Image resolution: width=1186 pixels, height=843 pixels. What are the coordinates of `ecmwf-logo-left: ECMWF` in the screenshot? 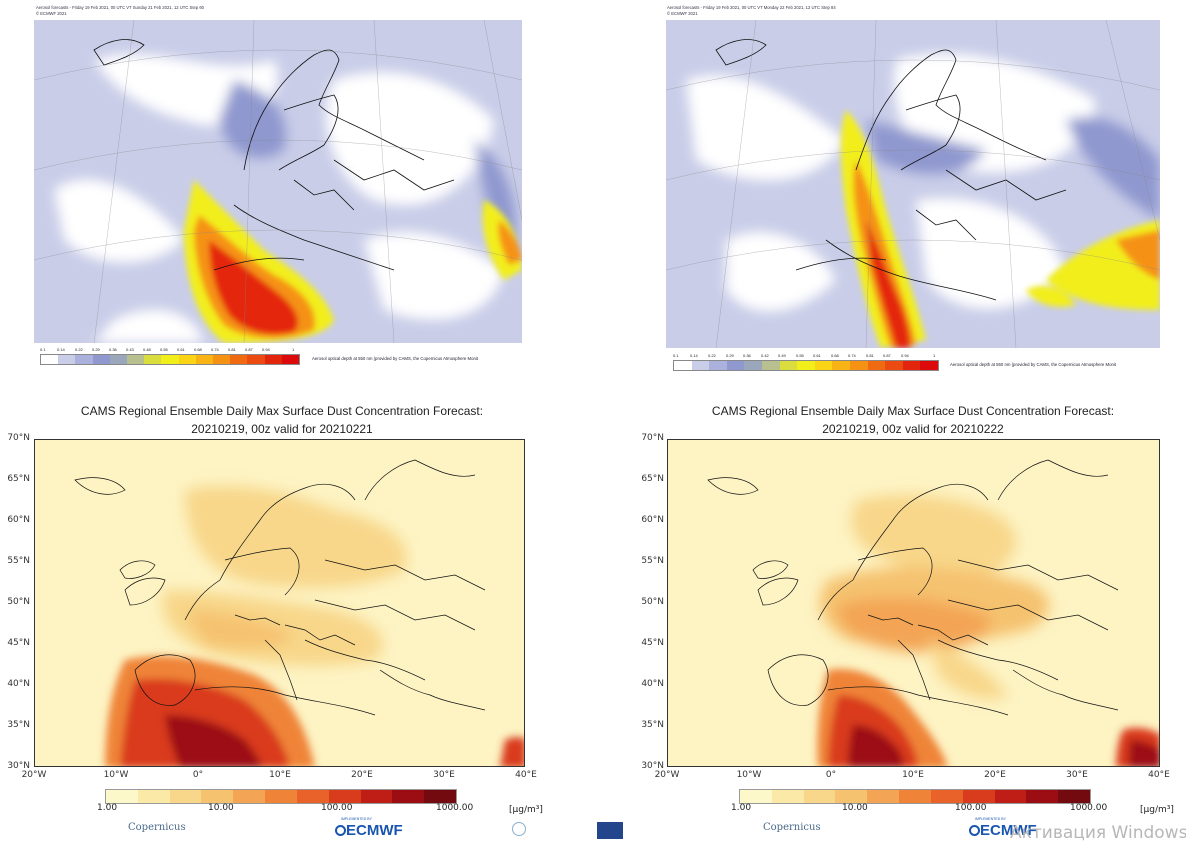 It's located at (369, 830).